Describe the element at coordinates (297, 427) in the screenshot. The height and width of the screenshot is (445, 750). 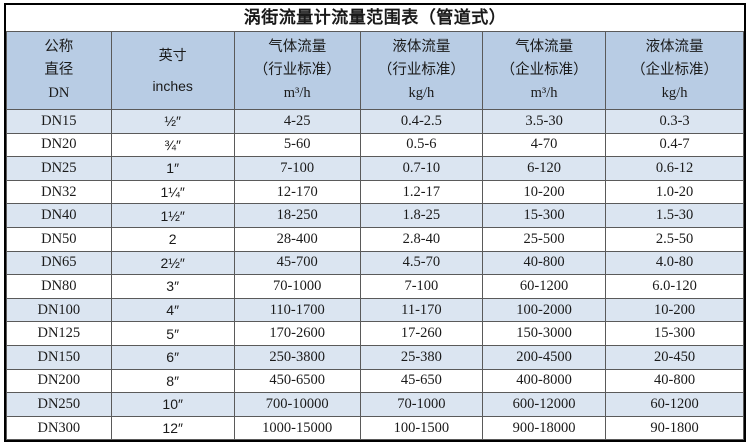
I see `value-cell: 1000-15000` at that location.